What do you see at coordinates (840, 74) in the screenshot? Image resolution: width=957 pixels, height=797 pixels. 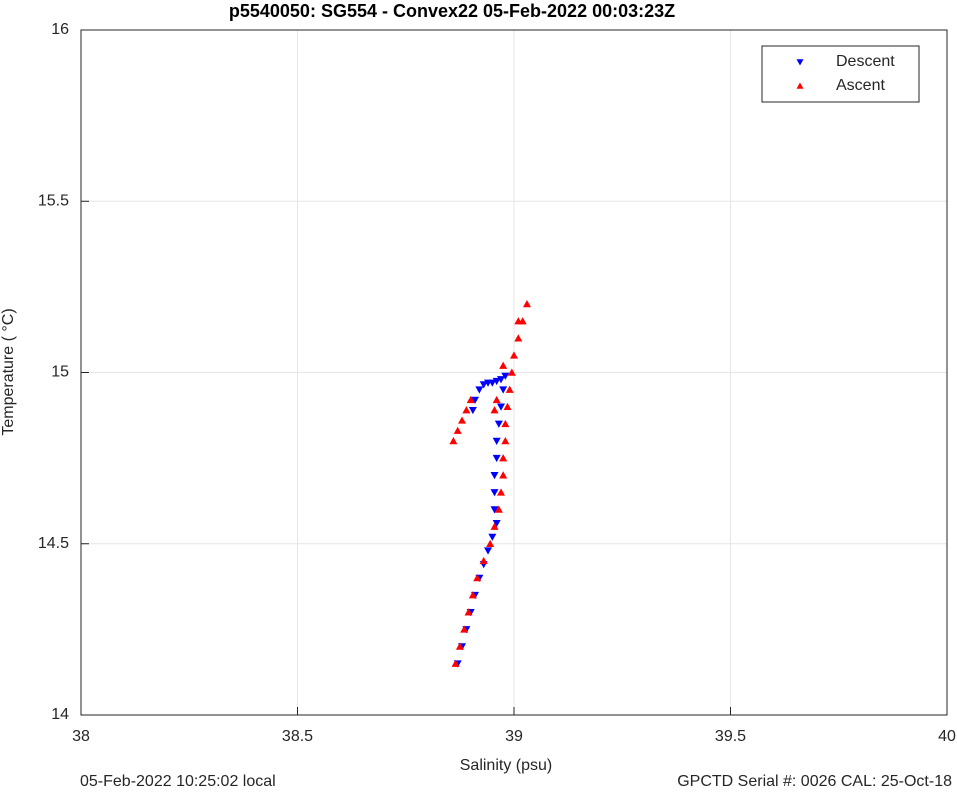 I see `legend-box` at bounding box center [840, 74].